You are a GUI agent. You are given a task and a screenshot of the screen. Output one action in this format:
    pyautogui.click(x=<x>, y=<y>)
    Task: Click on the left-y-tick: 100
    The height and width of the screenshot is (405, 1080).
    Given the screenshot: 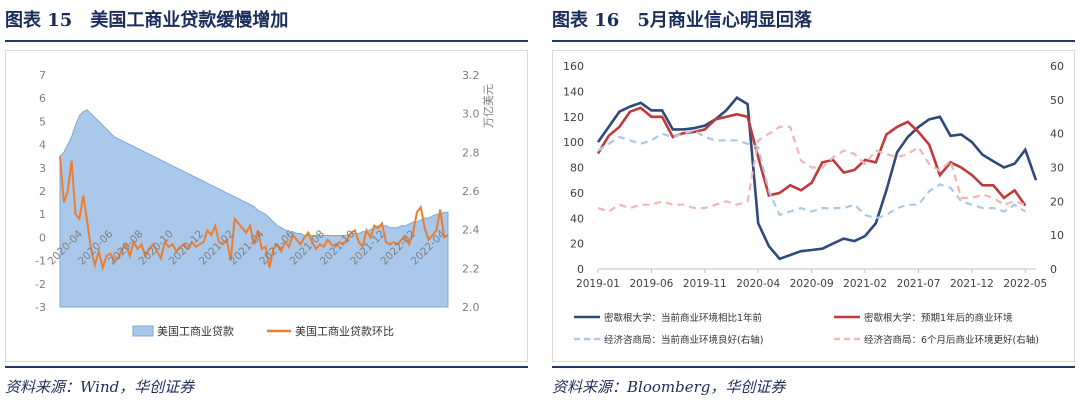 What is the action you would take?
    pyautogui.click(x=573, y=142)
    